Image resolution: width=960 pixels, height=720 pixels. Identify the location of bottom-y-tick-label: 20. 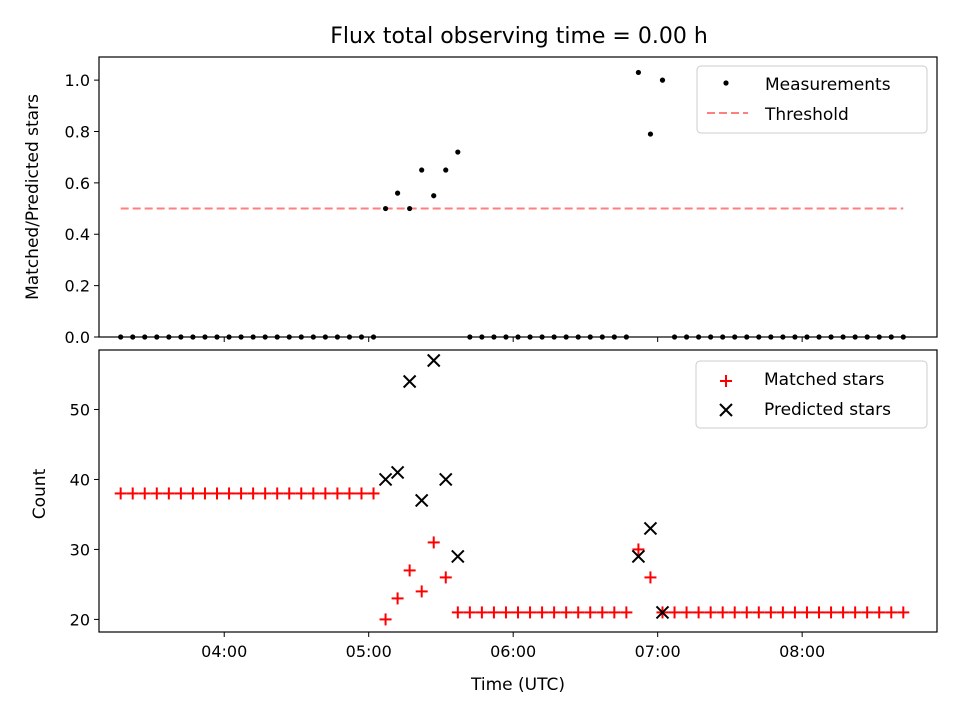
(80, 619).